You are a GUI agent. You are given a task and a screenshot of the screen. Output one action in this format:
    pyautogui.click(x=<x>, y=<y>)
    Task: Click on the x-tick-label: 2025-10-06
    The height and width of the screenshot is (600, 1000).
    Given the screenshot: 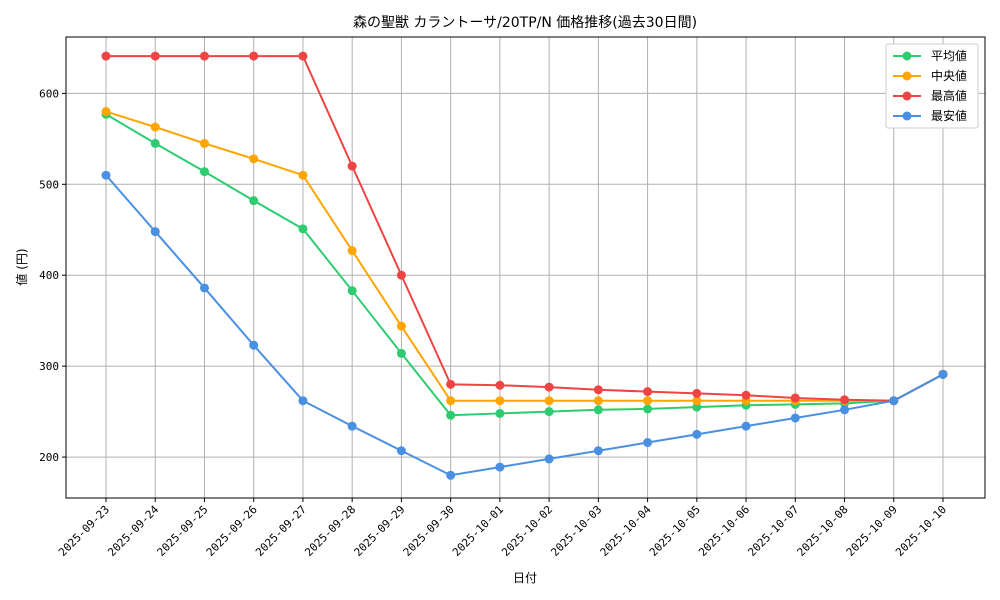 What is the action you would take?
    pyautogui.click(x=724, y=531)
    